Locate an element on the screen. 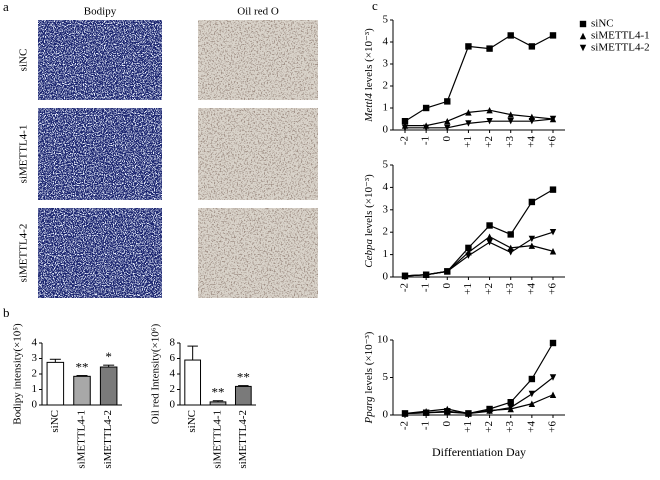  panel-label: c is located at coordinates (375, 6).